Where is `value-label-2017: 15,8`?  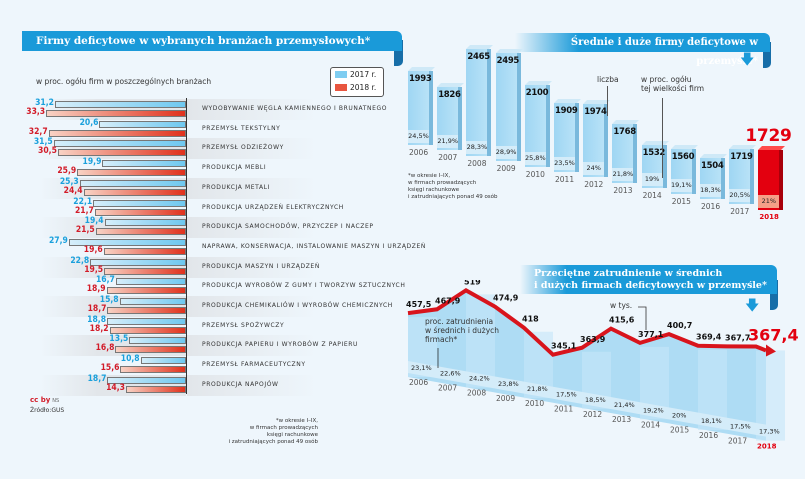
value-label-2017: 15,8 is located at coordinates (109, 300).